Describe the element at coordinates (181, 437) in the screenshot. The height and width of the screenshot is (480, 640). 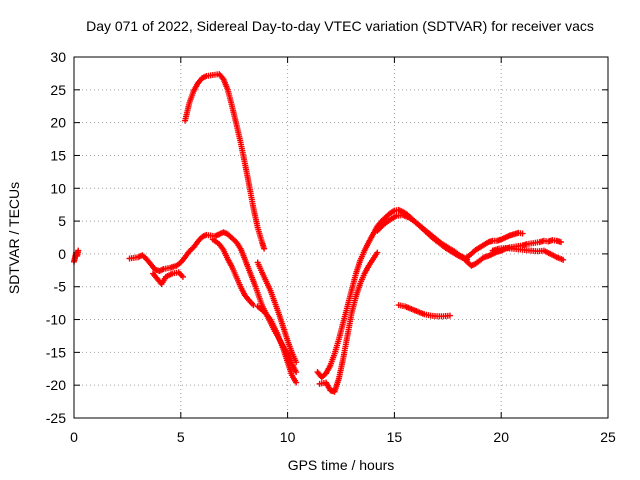
I see `x-tick-label: 5` at that location.